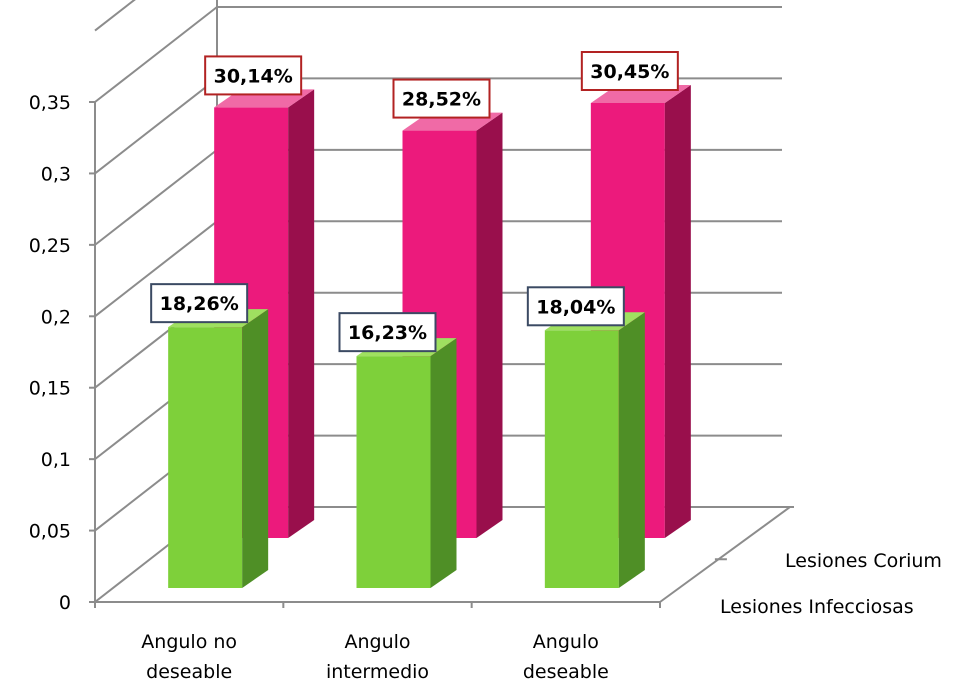 The height and width of the screenshot is (688, 976). I want to click on depth-label-corium: Lesiones Corium, so click(863, 561).